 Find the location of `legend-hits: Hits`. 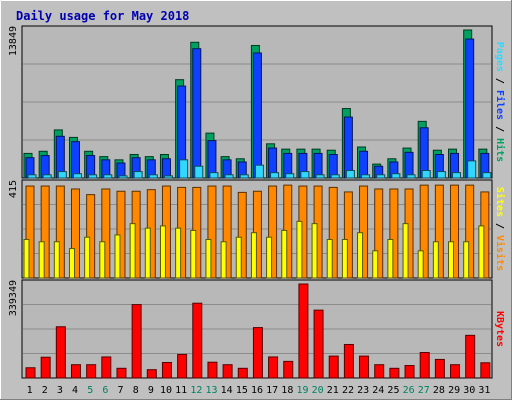

legend-hits: Hits is located at coordinates (500, 150).